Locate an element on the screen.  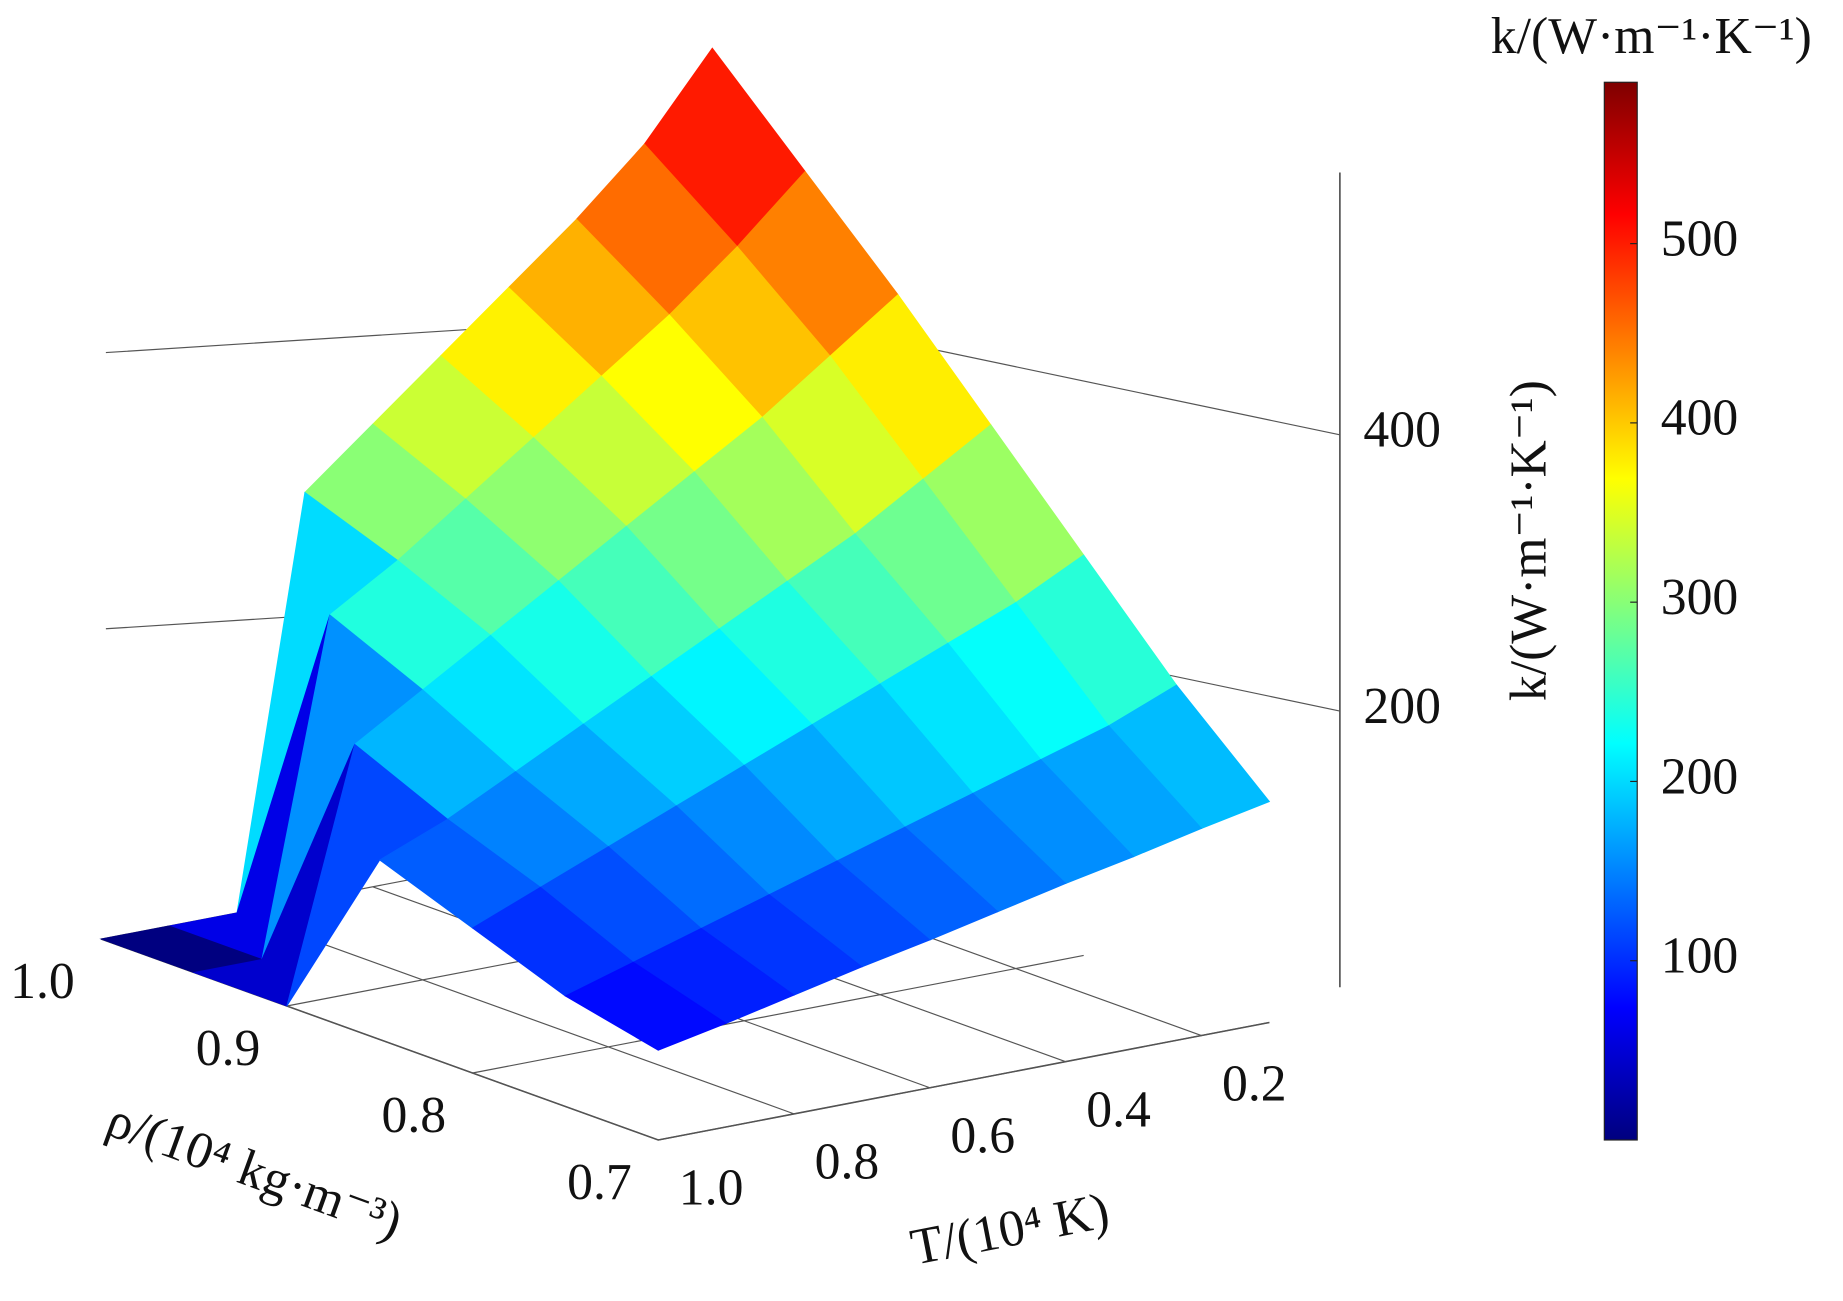
x-tick-label: 0.2 is located at coordinates (1254, 1083).